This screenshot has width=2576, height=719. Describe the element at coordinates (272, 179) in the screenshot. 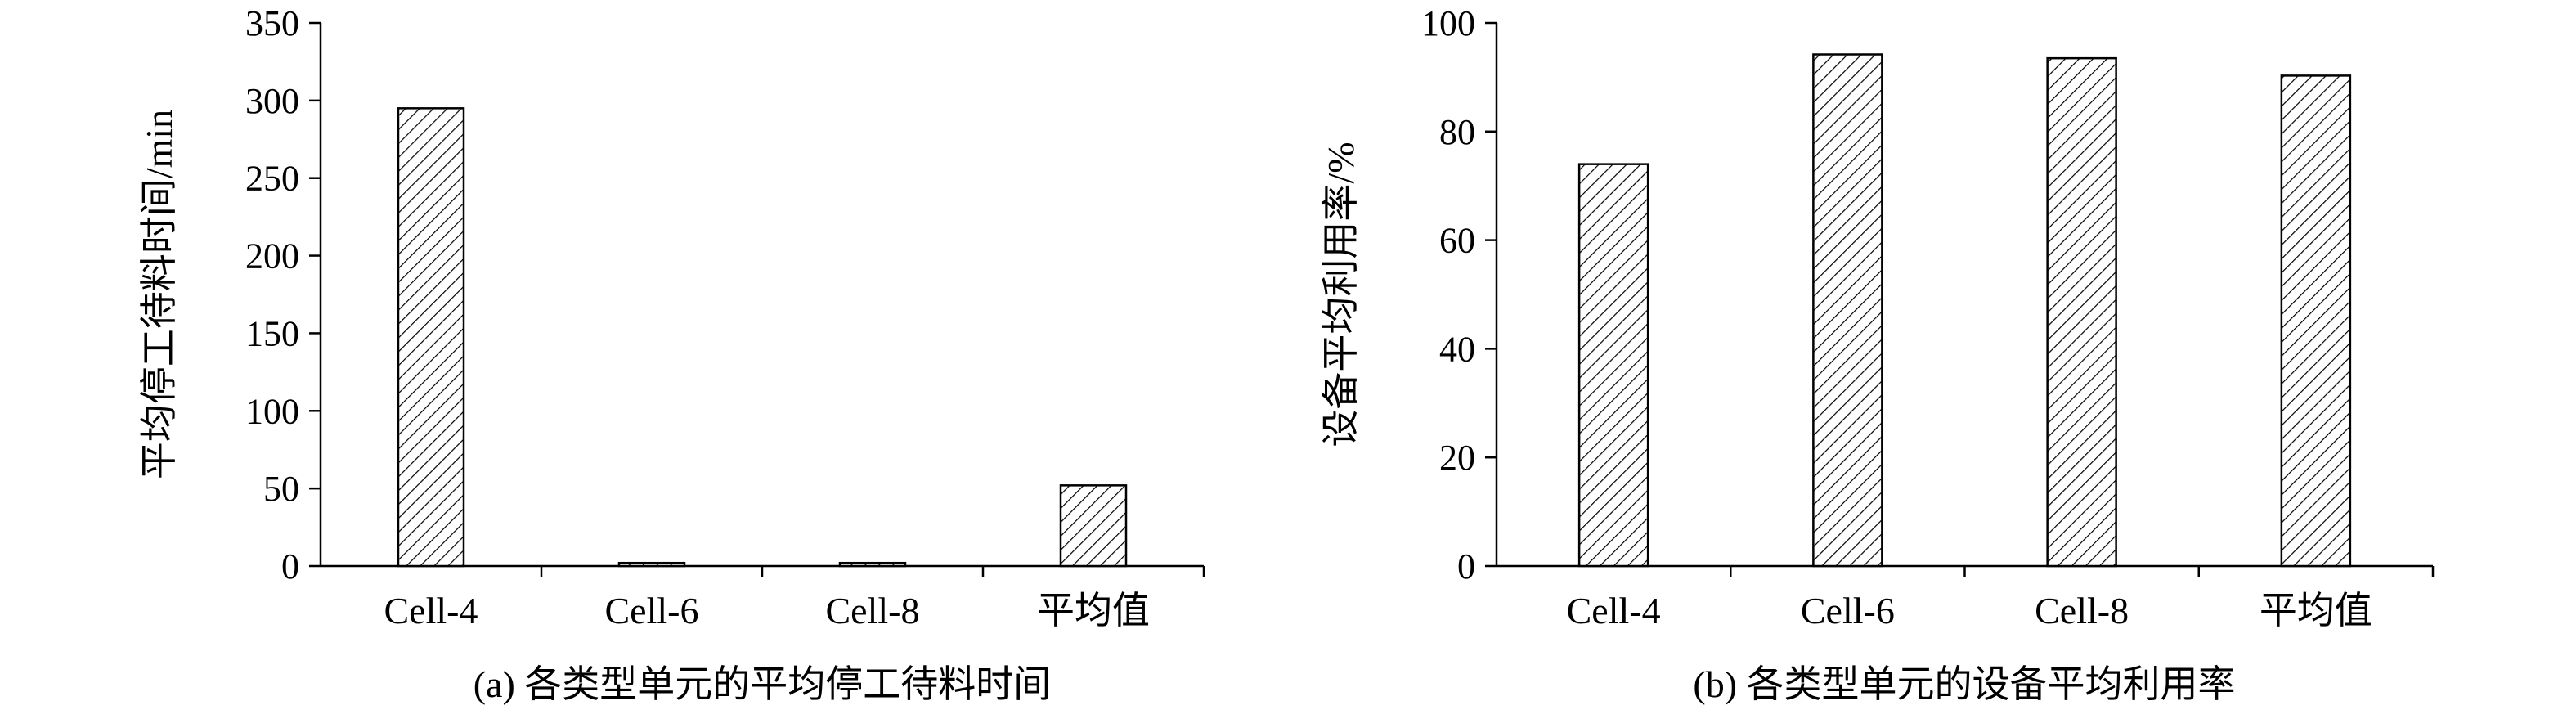

I see `y-tick-label: 250` at that location.